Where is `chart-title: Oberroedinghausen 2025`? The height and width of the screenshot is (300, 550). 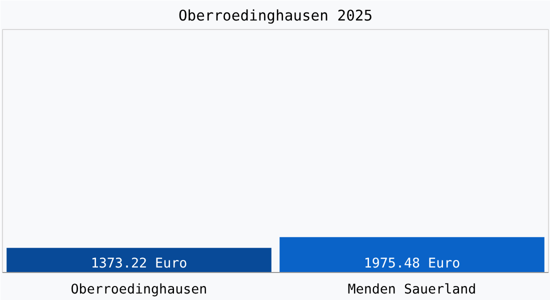 chart-title: Oberroedinghausen 2025 is located at coordinates (275, 16).